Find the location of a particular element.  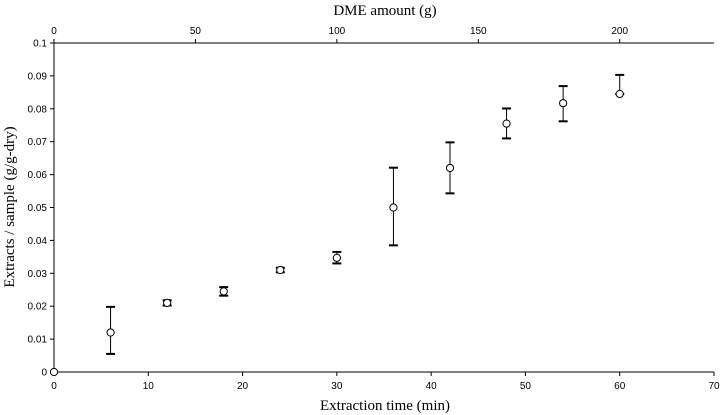

x-tick-label: 70 is located at coordinates (714, 386).